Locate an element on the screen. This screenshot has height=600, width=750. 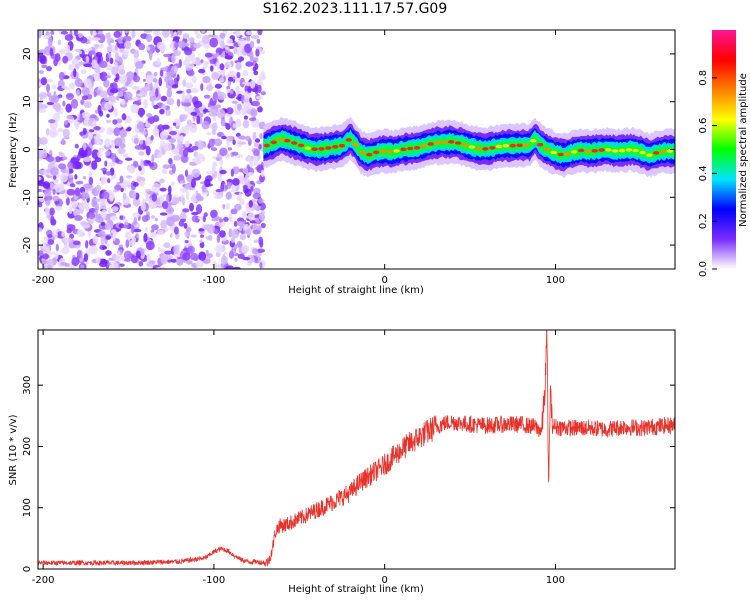
y-tick-label: 10 is located at coordinates (27, 101).